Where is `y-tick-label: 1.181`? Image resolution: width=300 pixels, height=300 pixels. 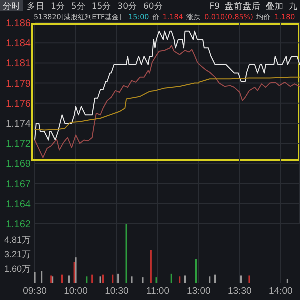
y-tick-label: 1.181 is located at coordinates (19, 64).